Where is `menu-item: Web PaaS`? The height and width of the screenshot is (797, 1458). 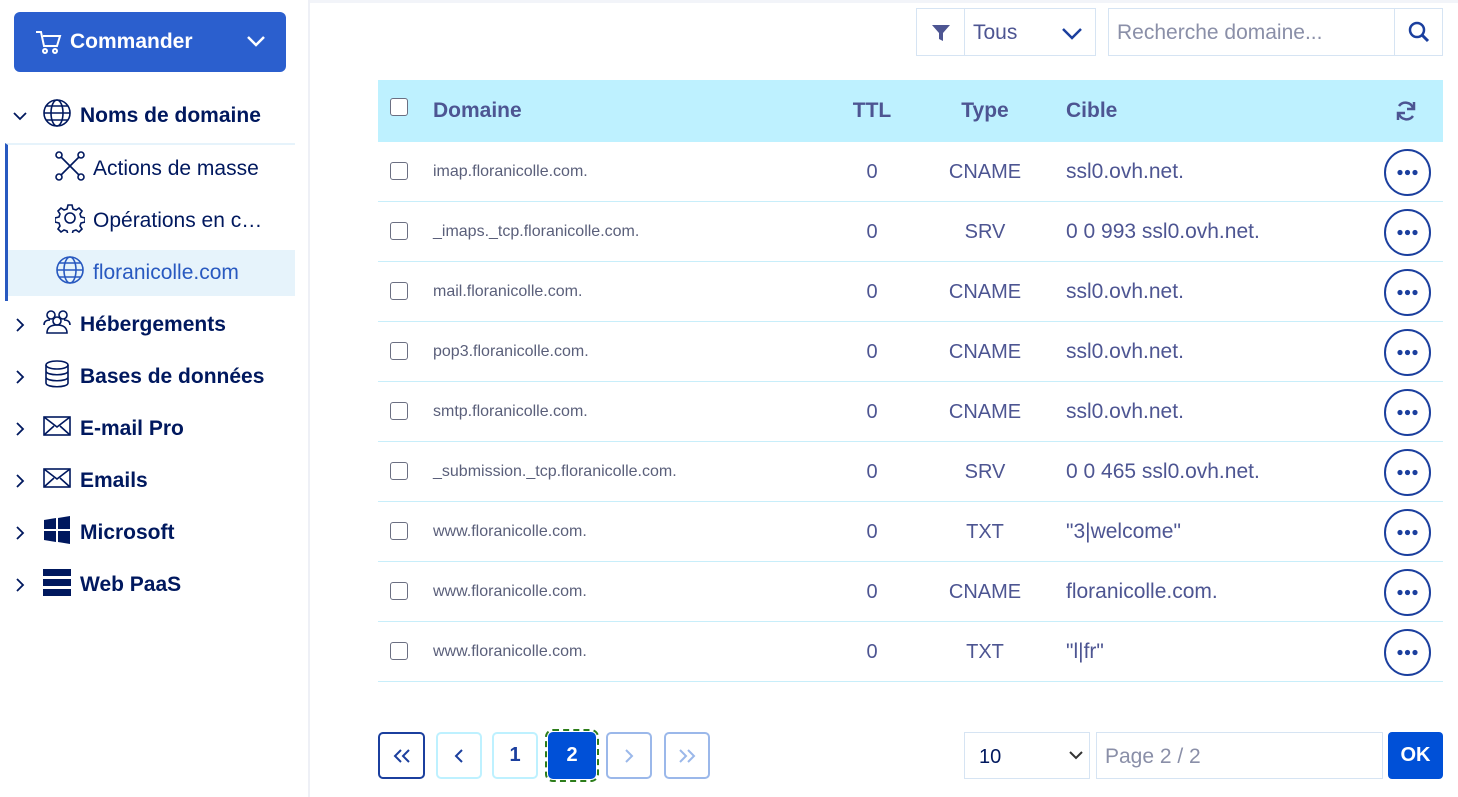 menu-item: Web PaaS is located at coordinates (147, 585).